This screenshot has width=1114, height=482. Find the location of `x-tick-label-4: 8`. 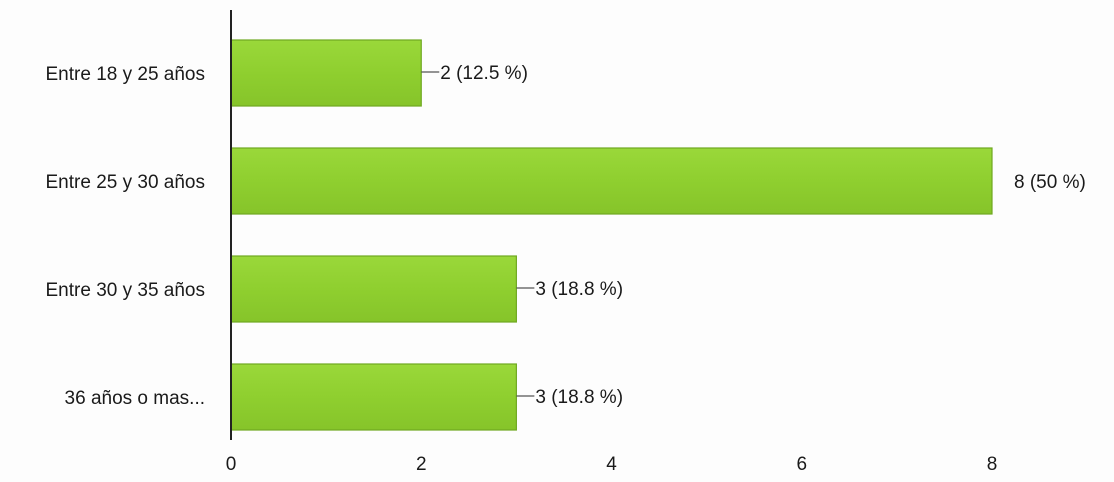

x-tick-label-4: 8 is located at coordinates (992, 464).